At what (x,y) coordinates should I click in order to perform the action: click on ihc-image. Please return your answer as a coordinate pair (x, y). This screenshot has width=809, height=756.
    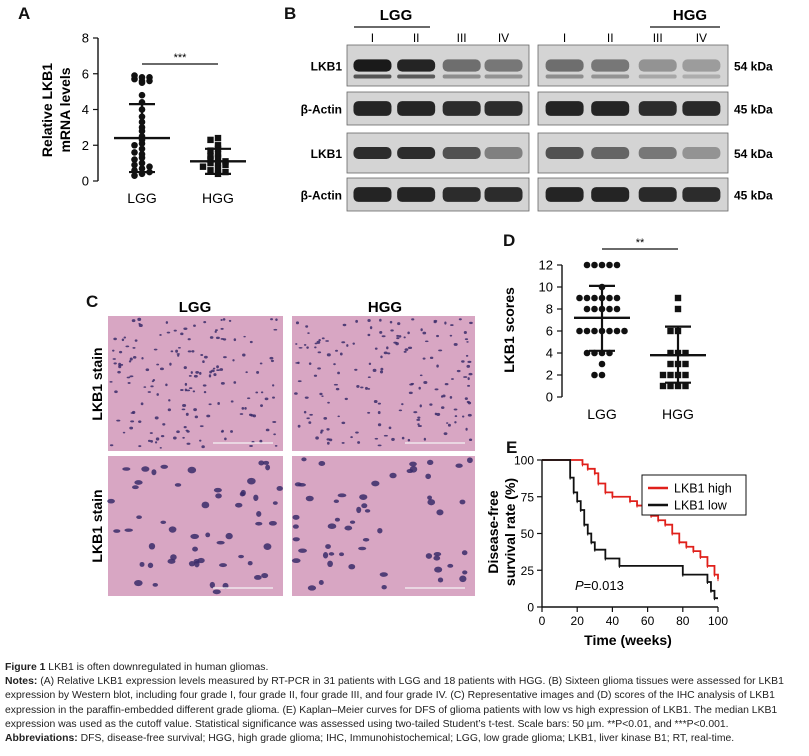
    Looking at the image, I should click on (195, 526).